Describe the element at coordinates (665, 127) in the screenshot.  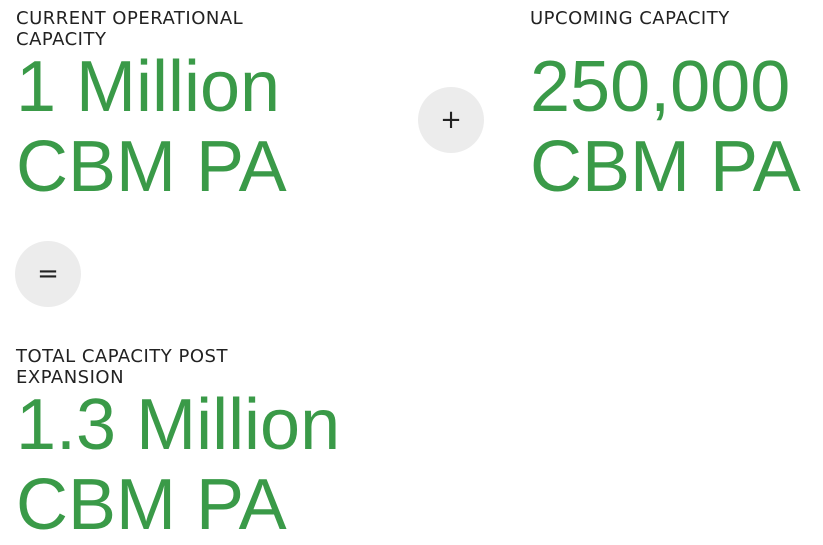
I see `value: 250,000 CBM PA` at that location.